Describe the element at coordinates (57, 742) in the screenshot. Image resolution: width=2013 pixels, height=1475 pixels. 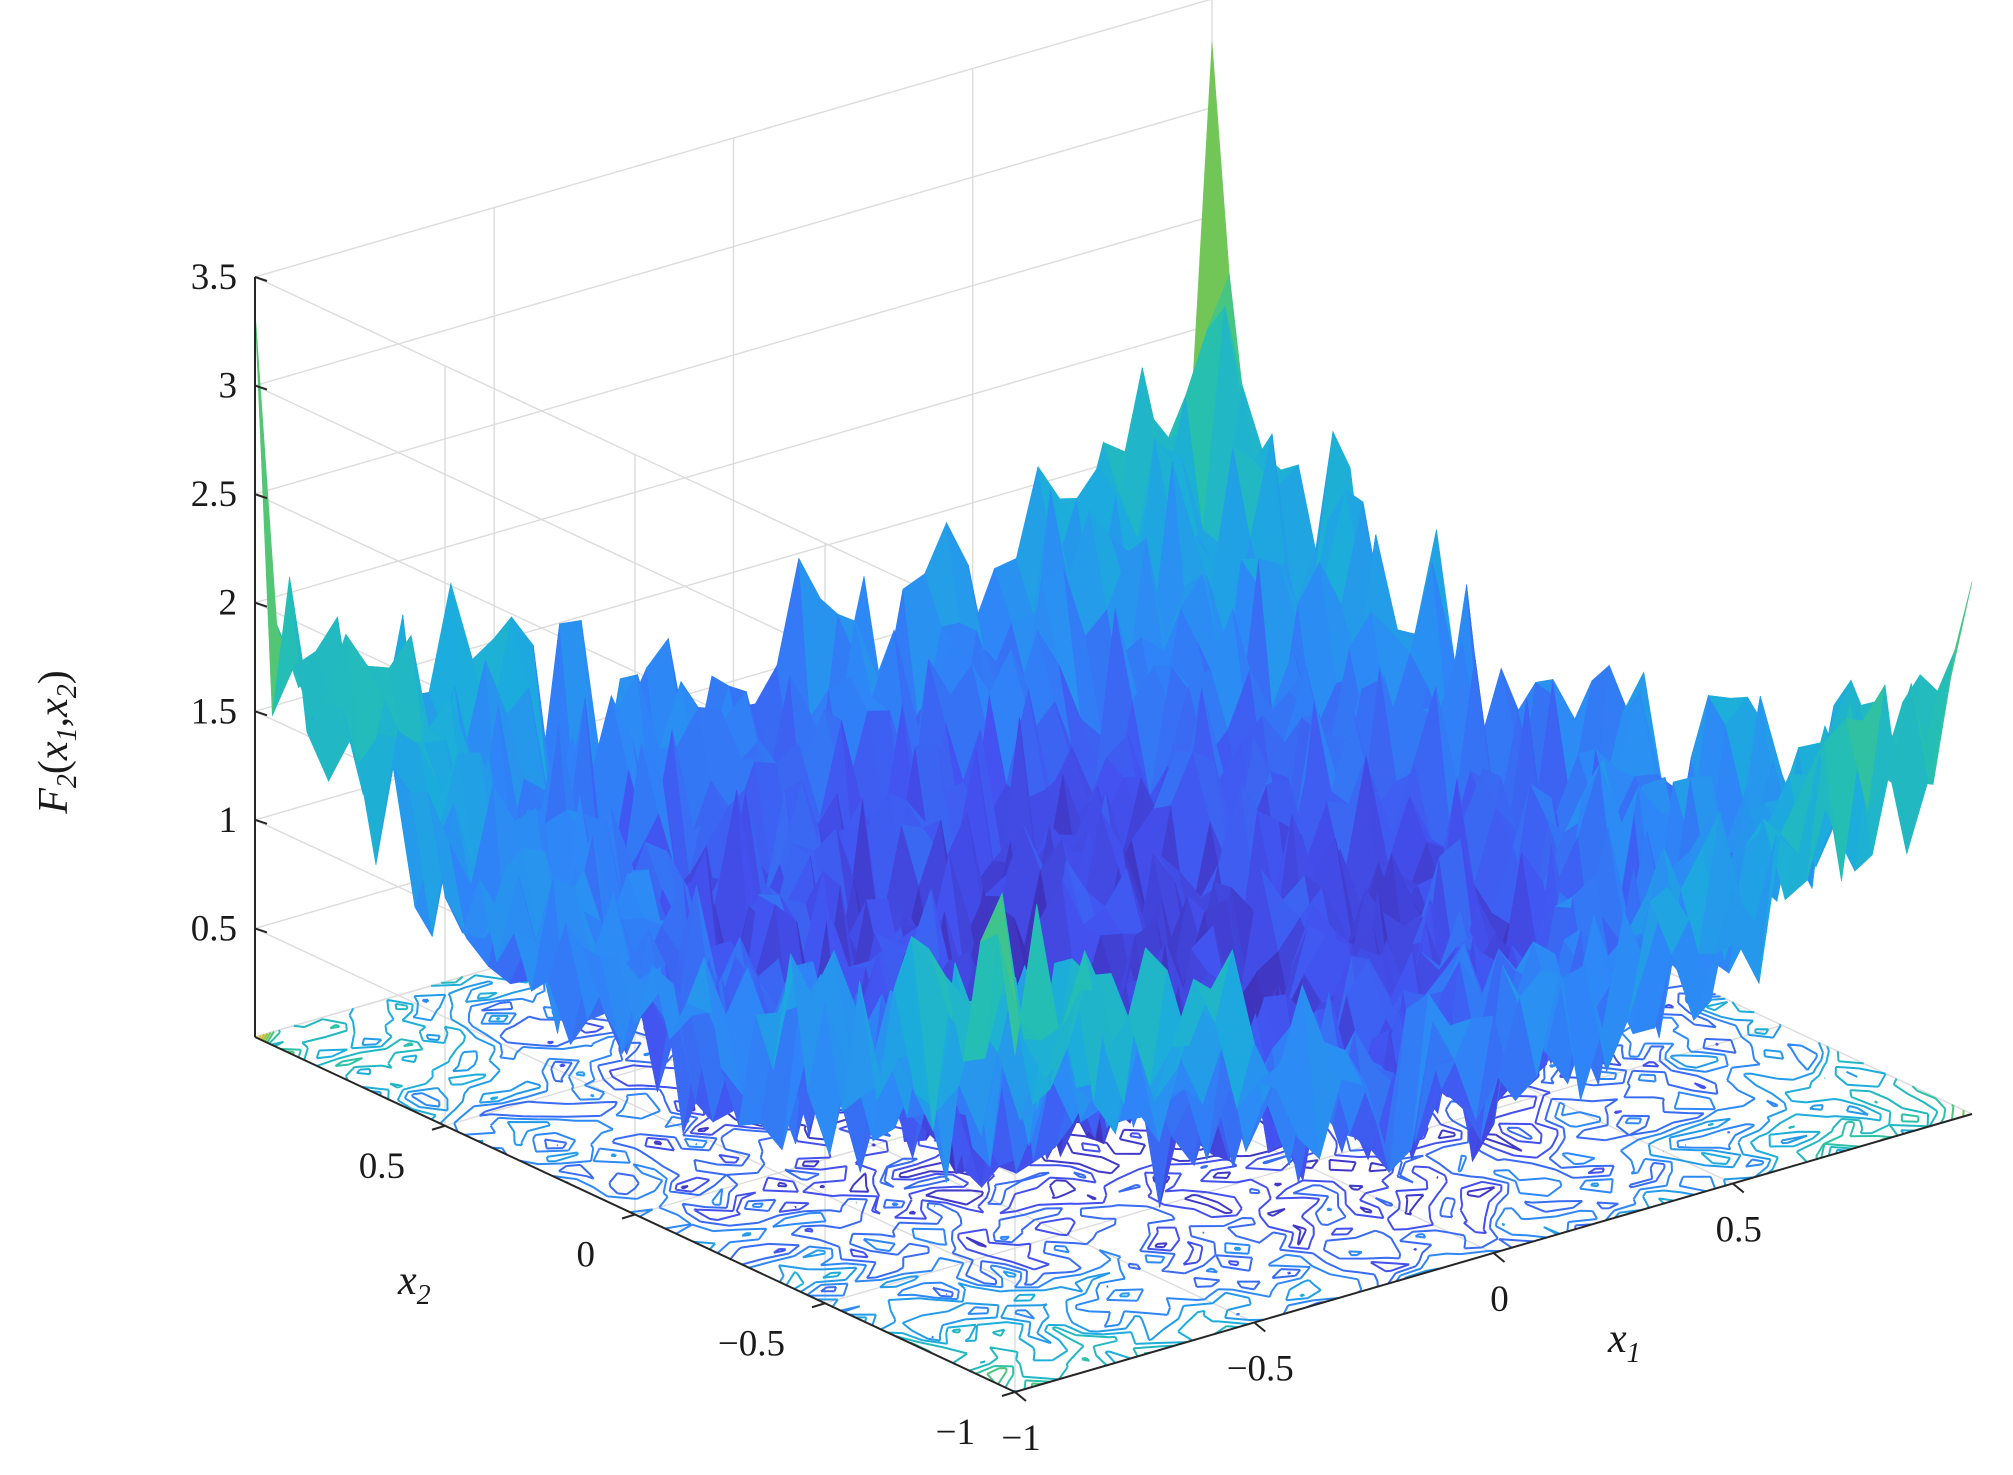
I see `z-axis-label: F2(x1,x2)` at that location.